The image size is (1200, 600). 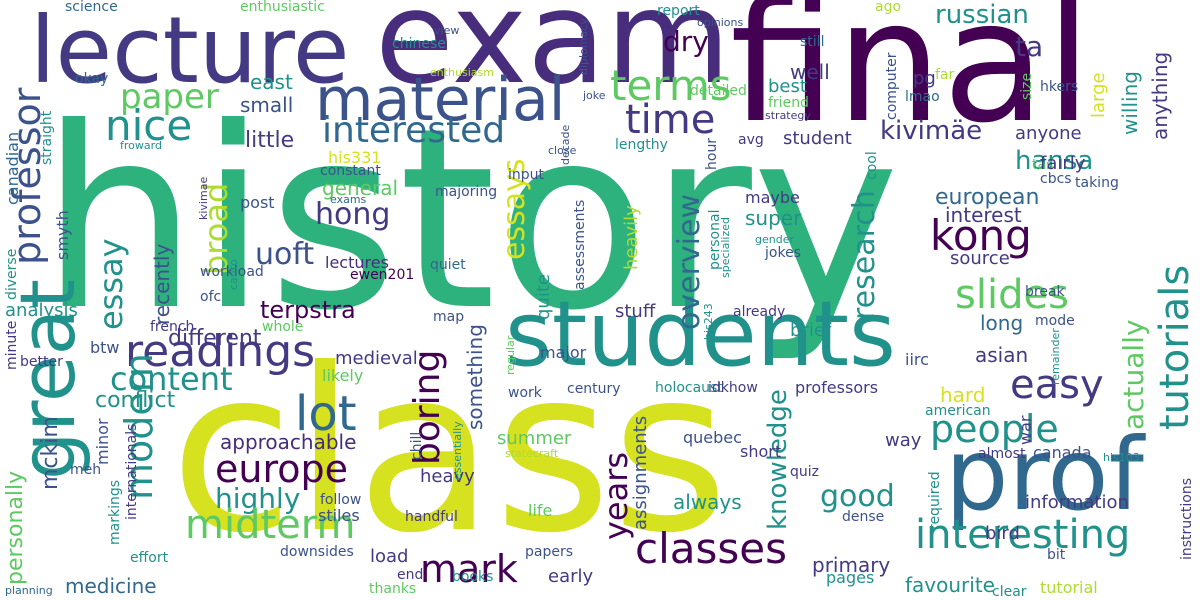 I want to click on word-kivimae: kivimae, so click(x=203, y=198).